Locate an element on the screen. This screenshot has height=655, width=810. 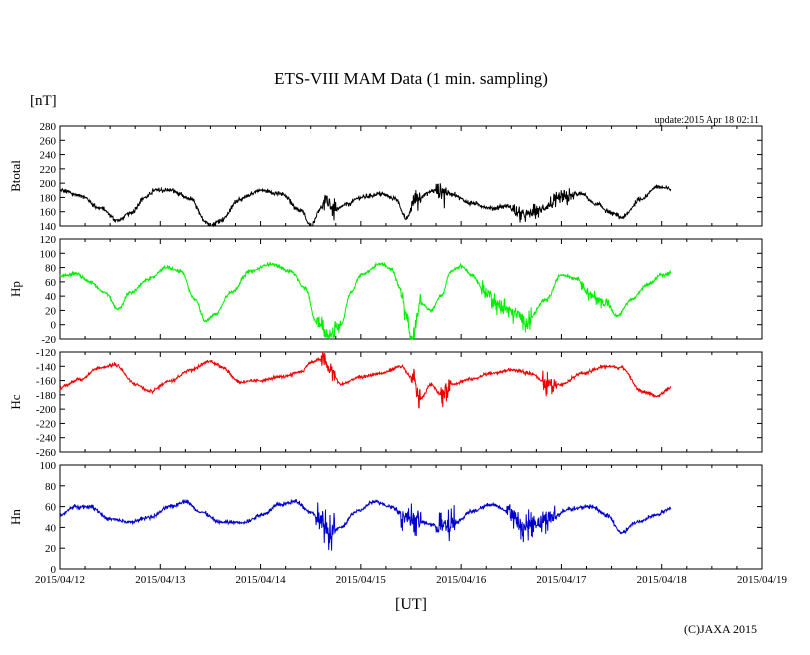
y-tick-label: 280 is located at coordinates (48, 127).